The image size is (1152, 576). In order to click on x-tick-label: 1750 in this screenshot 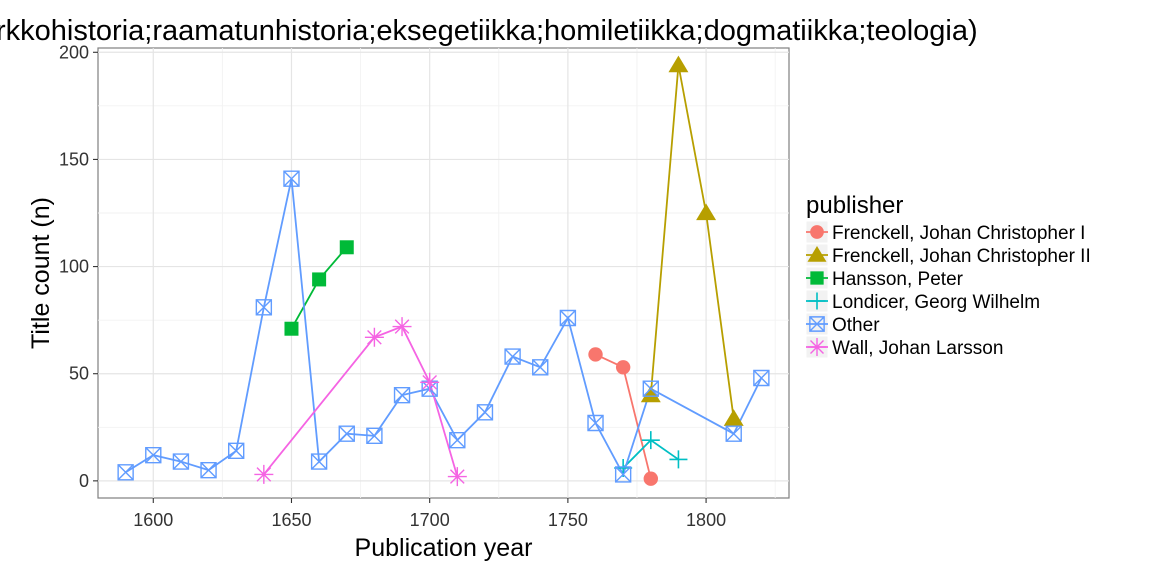, I will do `click(568, 520)`.